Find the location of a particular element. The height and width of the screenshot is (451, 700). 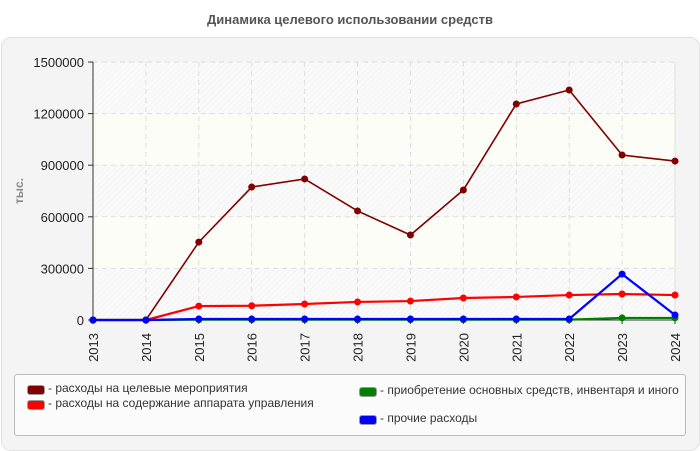

x-tick-label: 2017 is located at coordinates (305, 347).